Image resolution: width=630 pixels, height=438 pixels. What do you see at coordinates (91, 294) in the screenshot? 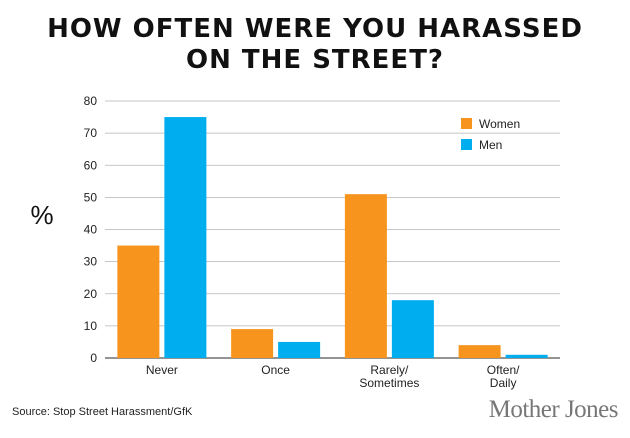
I see `y-tick-label-20: 20` at bounding box center [91, 294].